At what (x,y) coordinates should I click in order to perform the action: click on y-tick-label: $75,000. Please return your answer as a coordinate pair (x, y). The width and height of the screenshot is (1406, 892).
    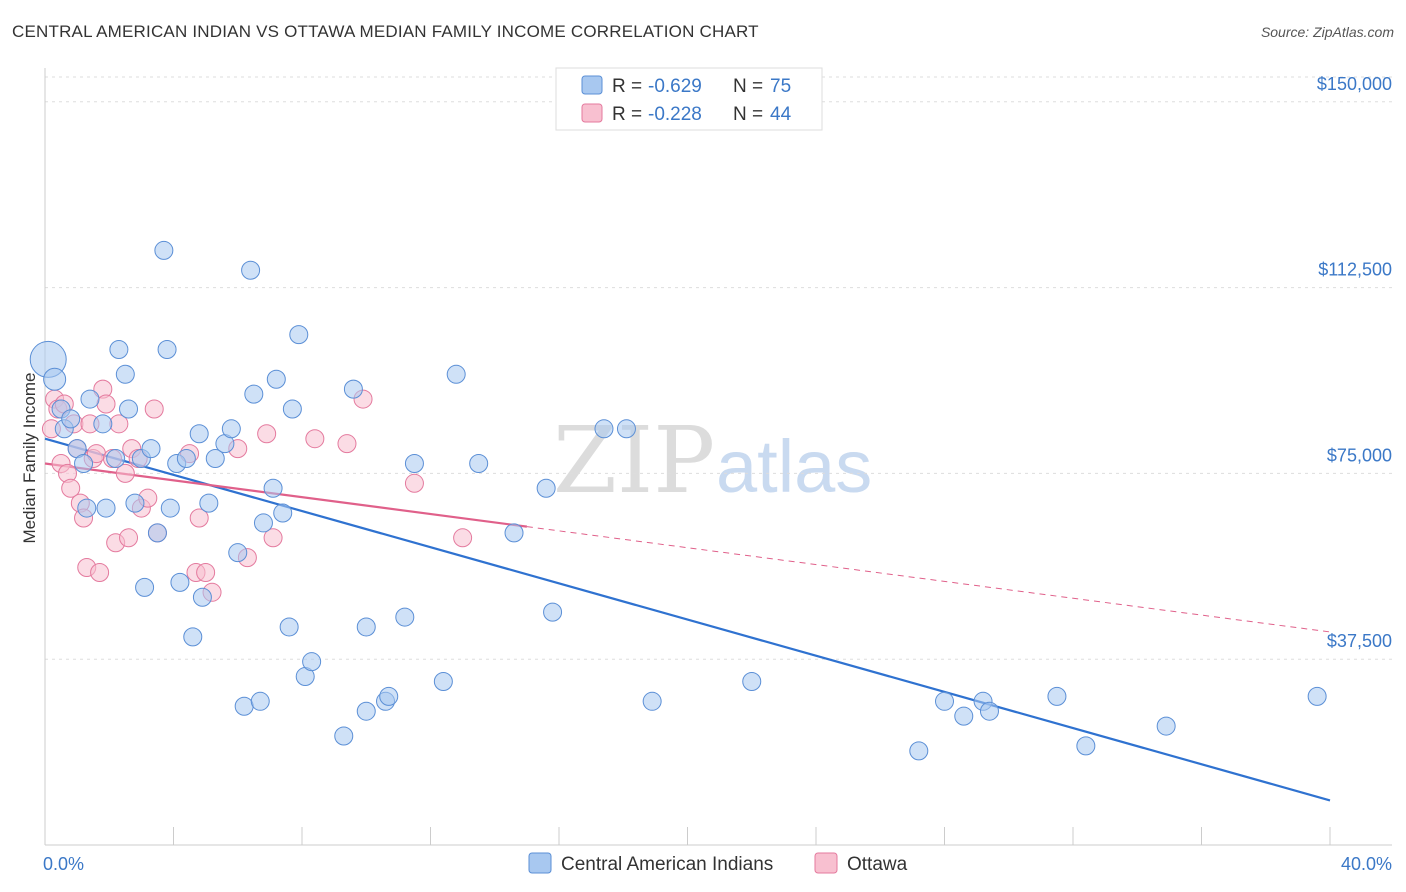
    Looking at the image, I should click on (1359, 455).